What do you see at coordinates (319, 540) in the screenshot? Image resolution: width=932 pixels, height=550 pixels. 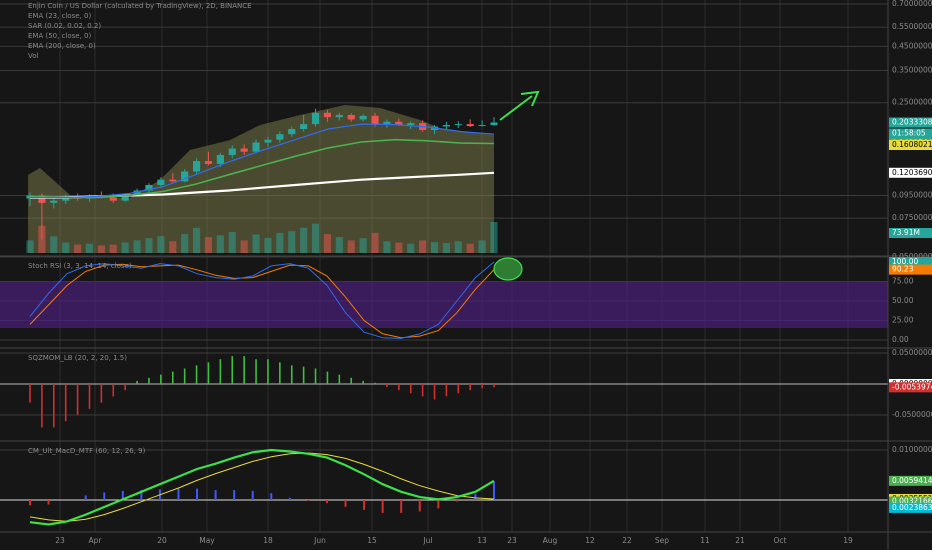 I see `time-label: Jun` at bounding box center [319, 540].